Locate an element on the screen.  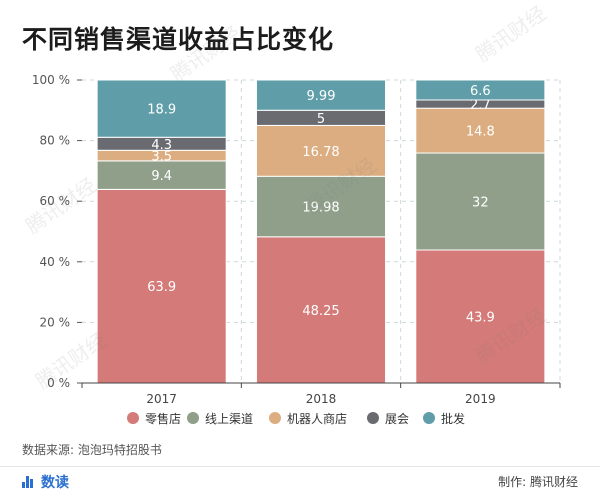
legend-label: 零售店 is located at coordinates (163, 418).